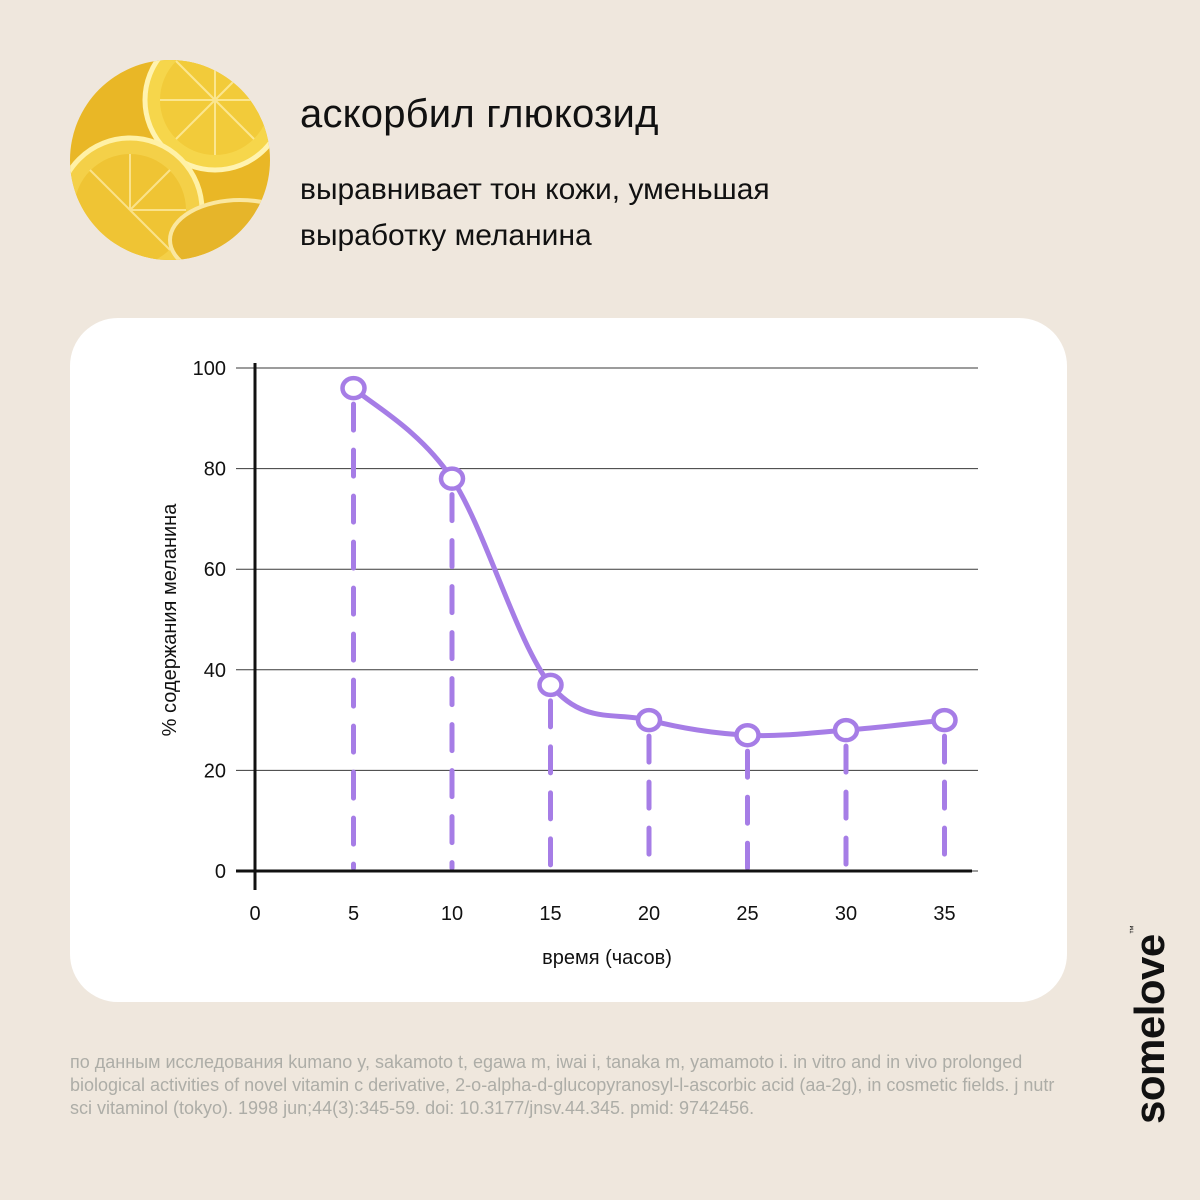 Image resolution: width=1200 pixels, height=1200 pixels. I want to click on lemon-slices-image, so click(170, 160).